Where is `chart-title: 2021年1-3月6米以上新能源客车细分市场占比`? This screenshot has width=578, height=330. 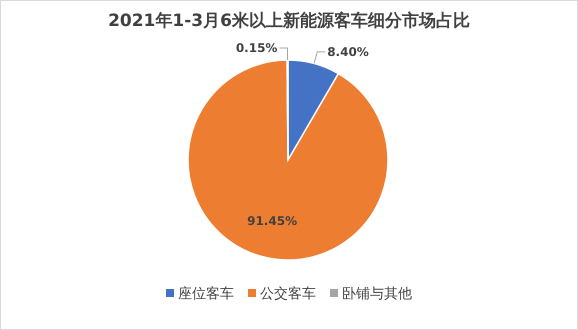
chart-title: 2021年1-3月6米以上新能源客车细分市场占比 is located at coordinates (289, 21).